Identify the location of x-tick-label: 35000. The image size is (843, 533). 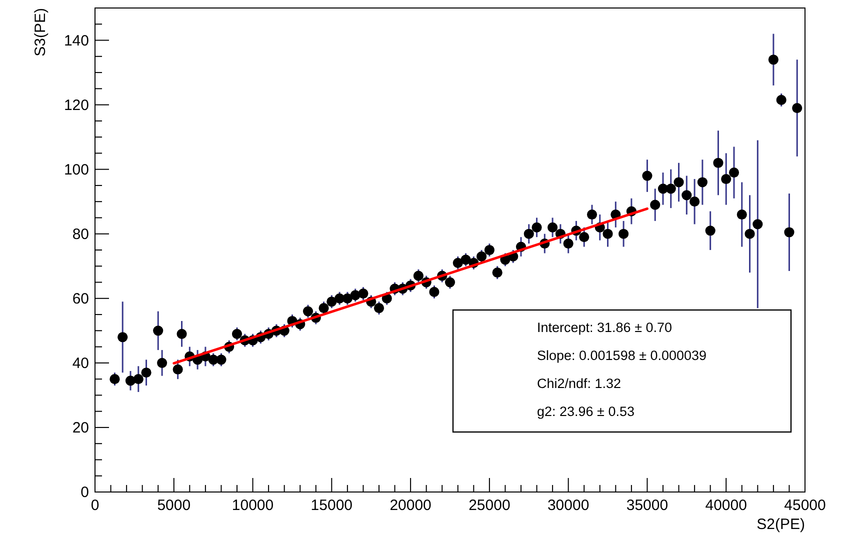
(647, 505).